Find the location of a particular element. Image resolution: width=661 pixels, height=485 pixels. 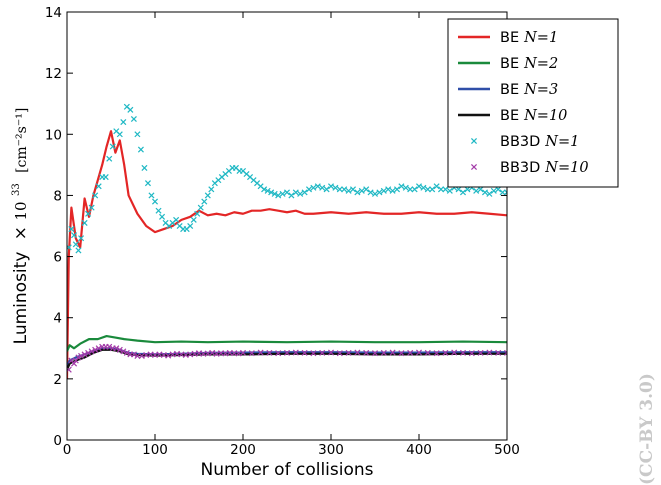

y-tick-label: 14 is located at coordinates (53, 13).